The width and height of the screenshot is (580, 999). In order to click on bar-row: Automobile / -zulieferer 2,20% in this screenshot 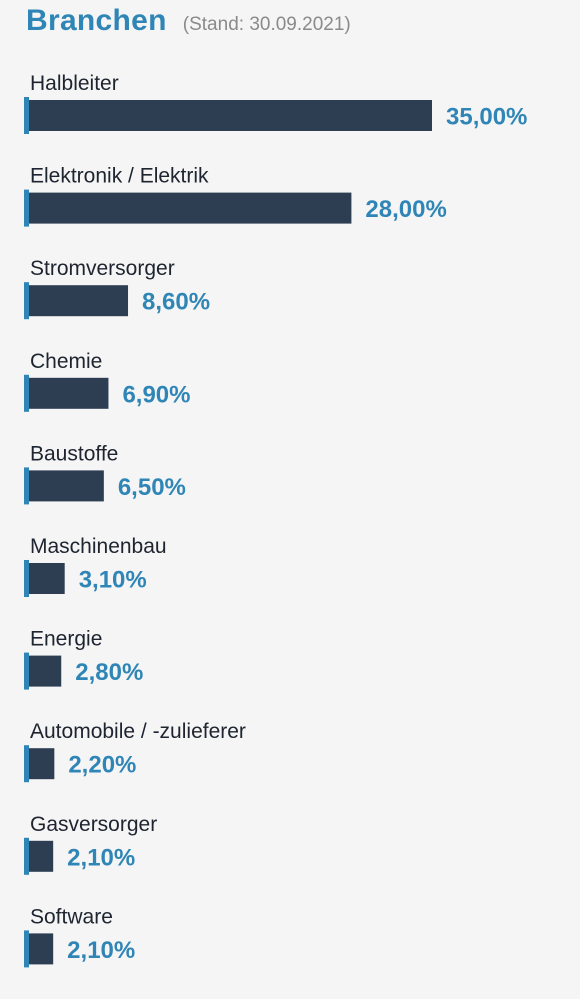, I will do `click(135, 751)`.